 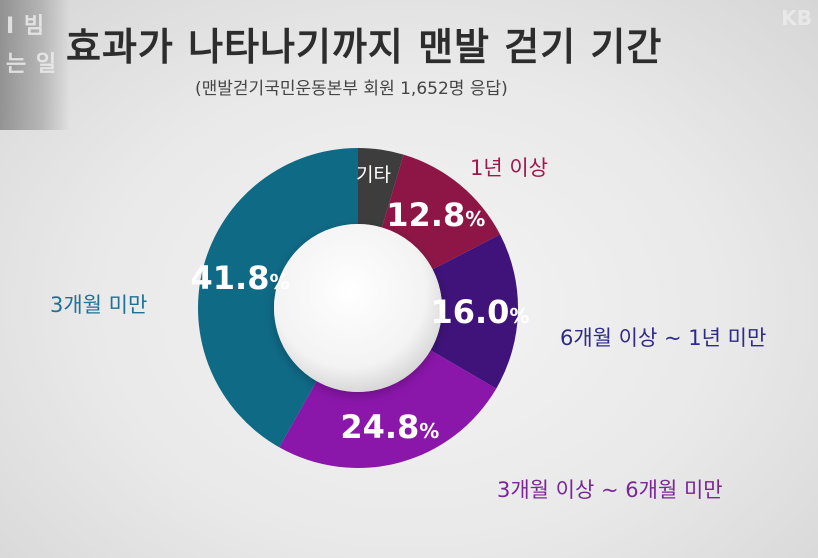 I want to click on slice-value-label: 41.8%, so click(x=240, y=278).